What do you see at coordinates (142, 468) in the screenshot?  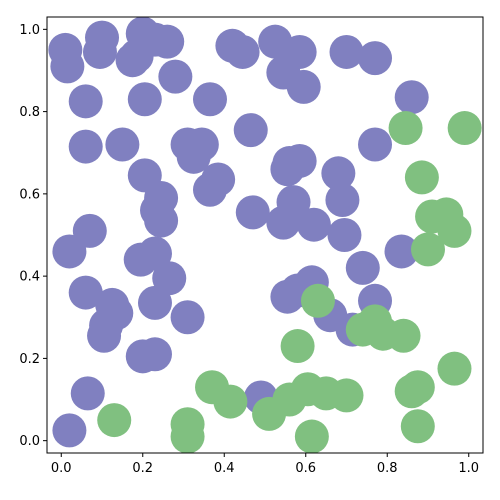 I see `x-tick-label: 0.2` at bounding box center [142, 468].